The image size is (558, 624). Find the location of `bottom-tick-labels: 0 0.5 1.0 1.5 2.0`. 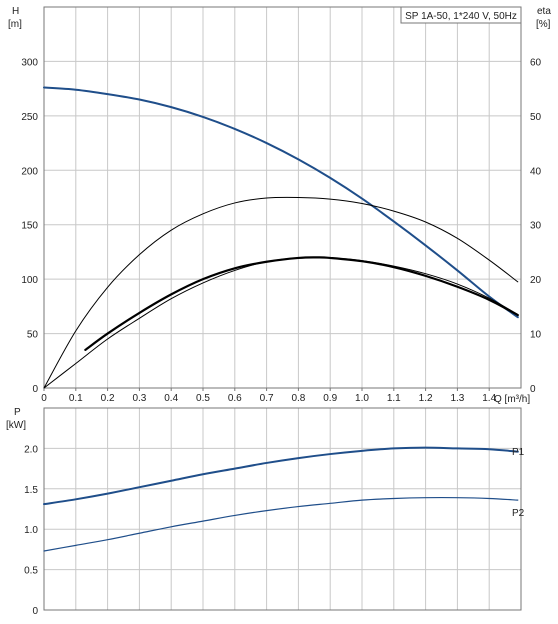

bottom-tick-labels: 0 0.5 1.0 1.5 2.0 is located at coordinates (31, 530).